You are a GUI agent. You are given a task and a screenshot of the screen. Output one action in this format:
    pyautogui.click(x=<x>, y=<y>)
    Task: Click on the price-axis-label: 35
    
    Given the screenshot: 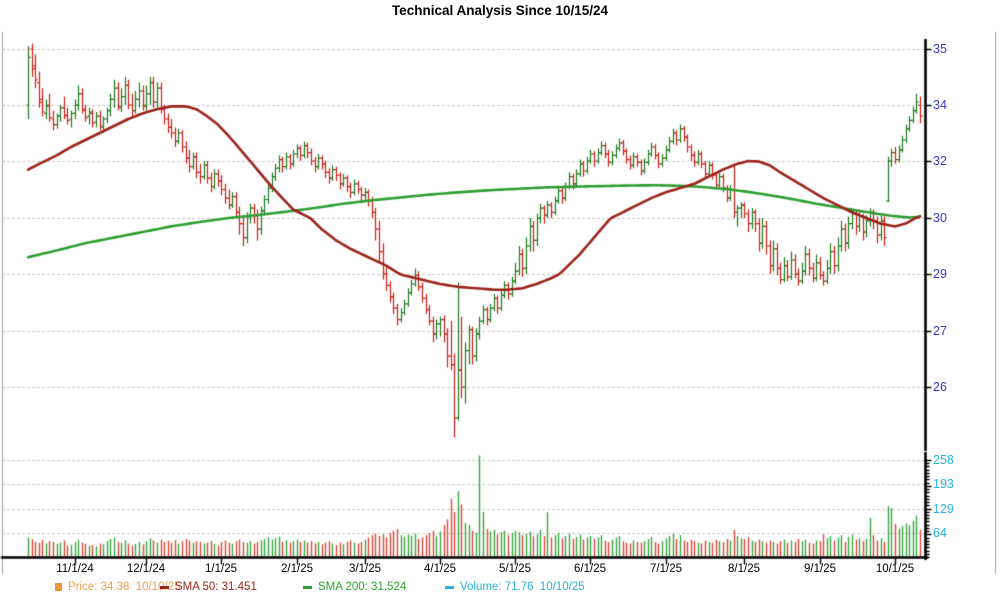 What is the action you would take?
    pyautogui.click(x=940, y=49)
    